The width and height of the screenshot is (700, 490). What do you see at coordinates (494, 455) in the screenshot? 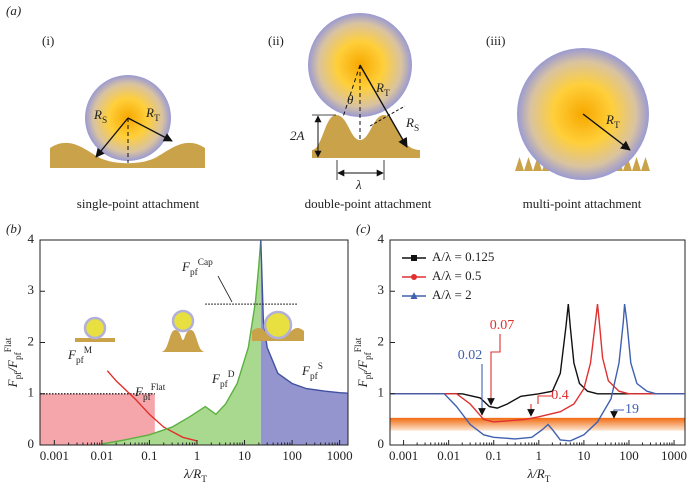
I see `x-tick-label: 0.1` at bounding box center [494, 455].